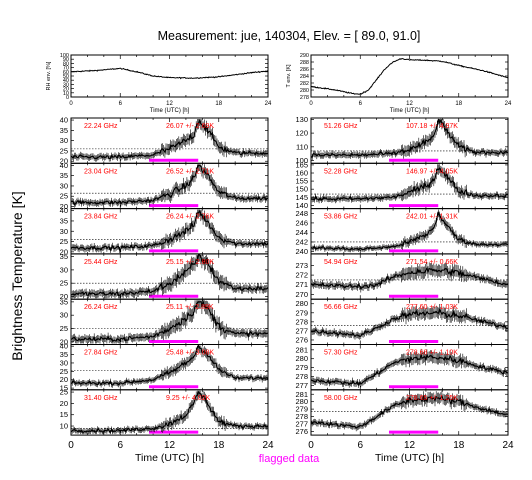 The image size is (532, 480). I want to click on y-tick-label: 160, so click(301, 173).